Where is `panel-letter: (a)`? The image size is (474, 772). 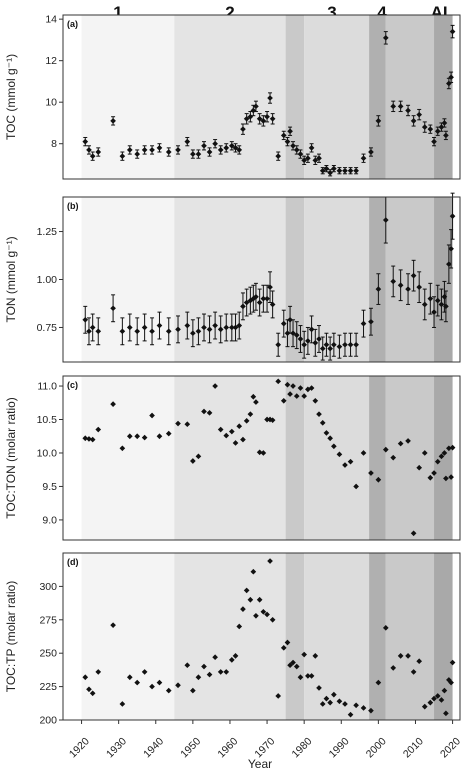 panel-letter: (a) is located at coordinates (72, 24).